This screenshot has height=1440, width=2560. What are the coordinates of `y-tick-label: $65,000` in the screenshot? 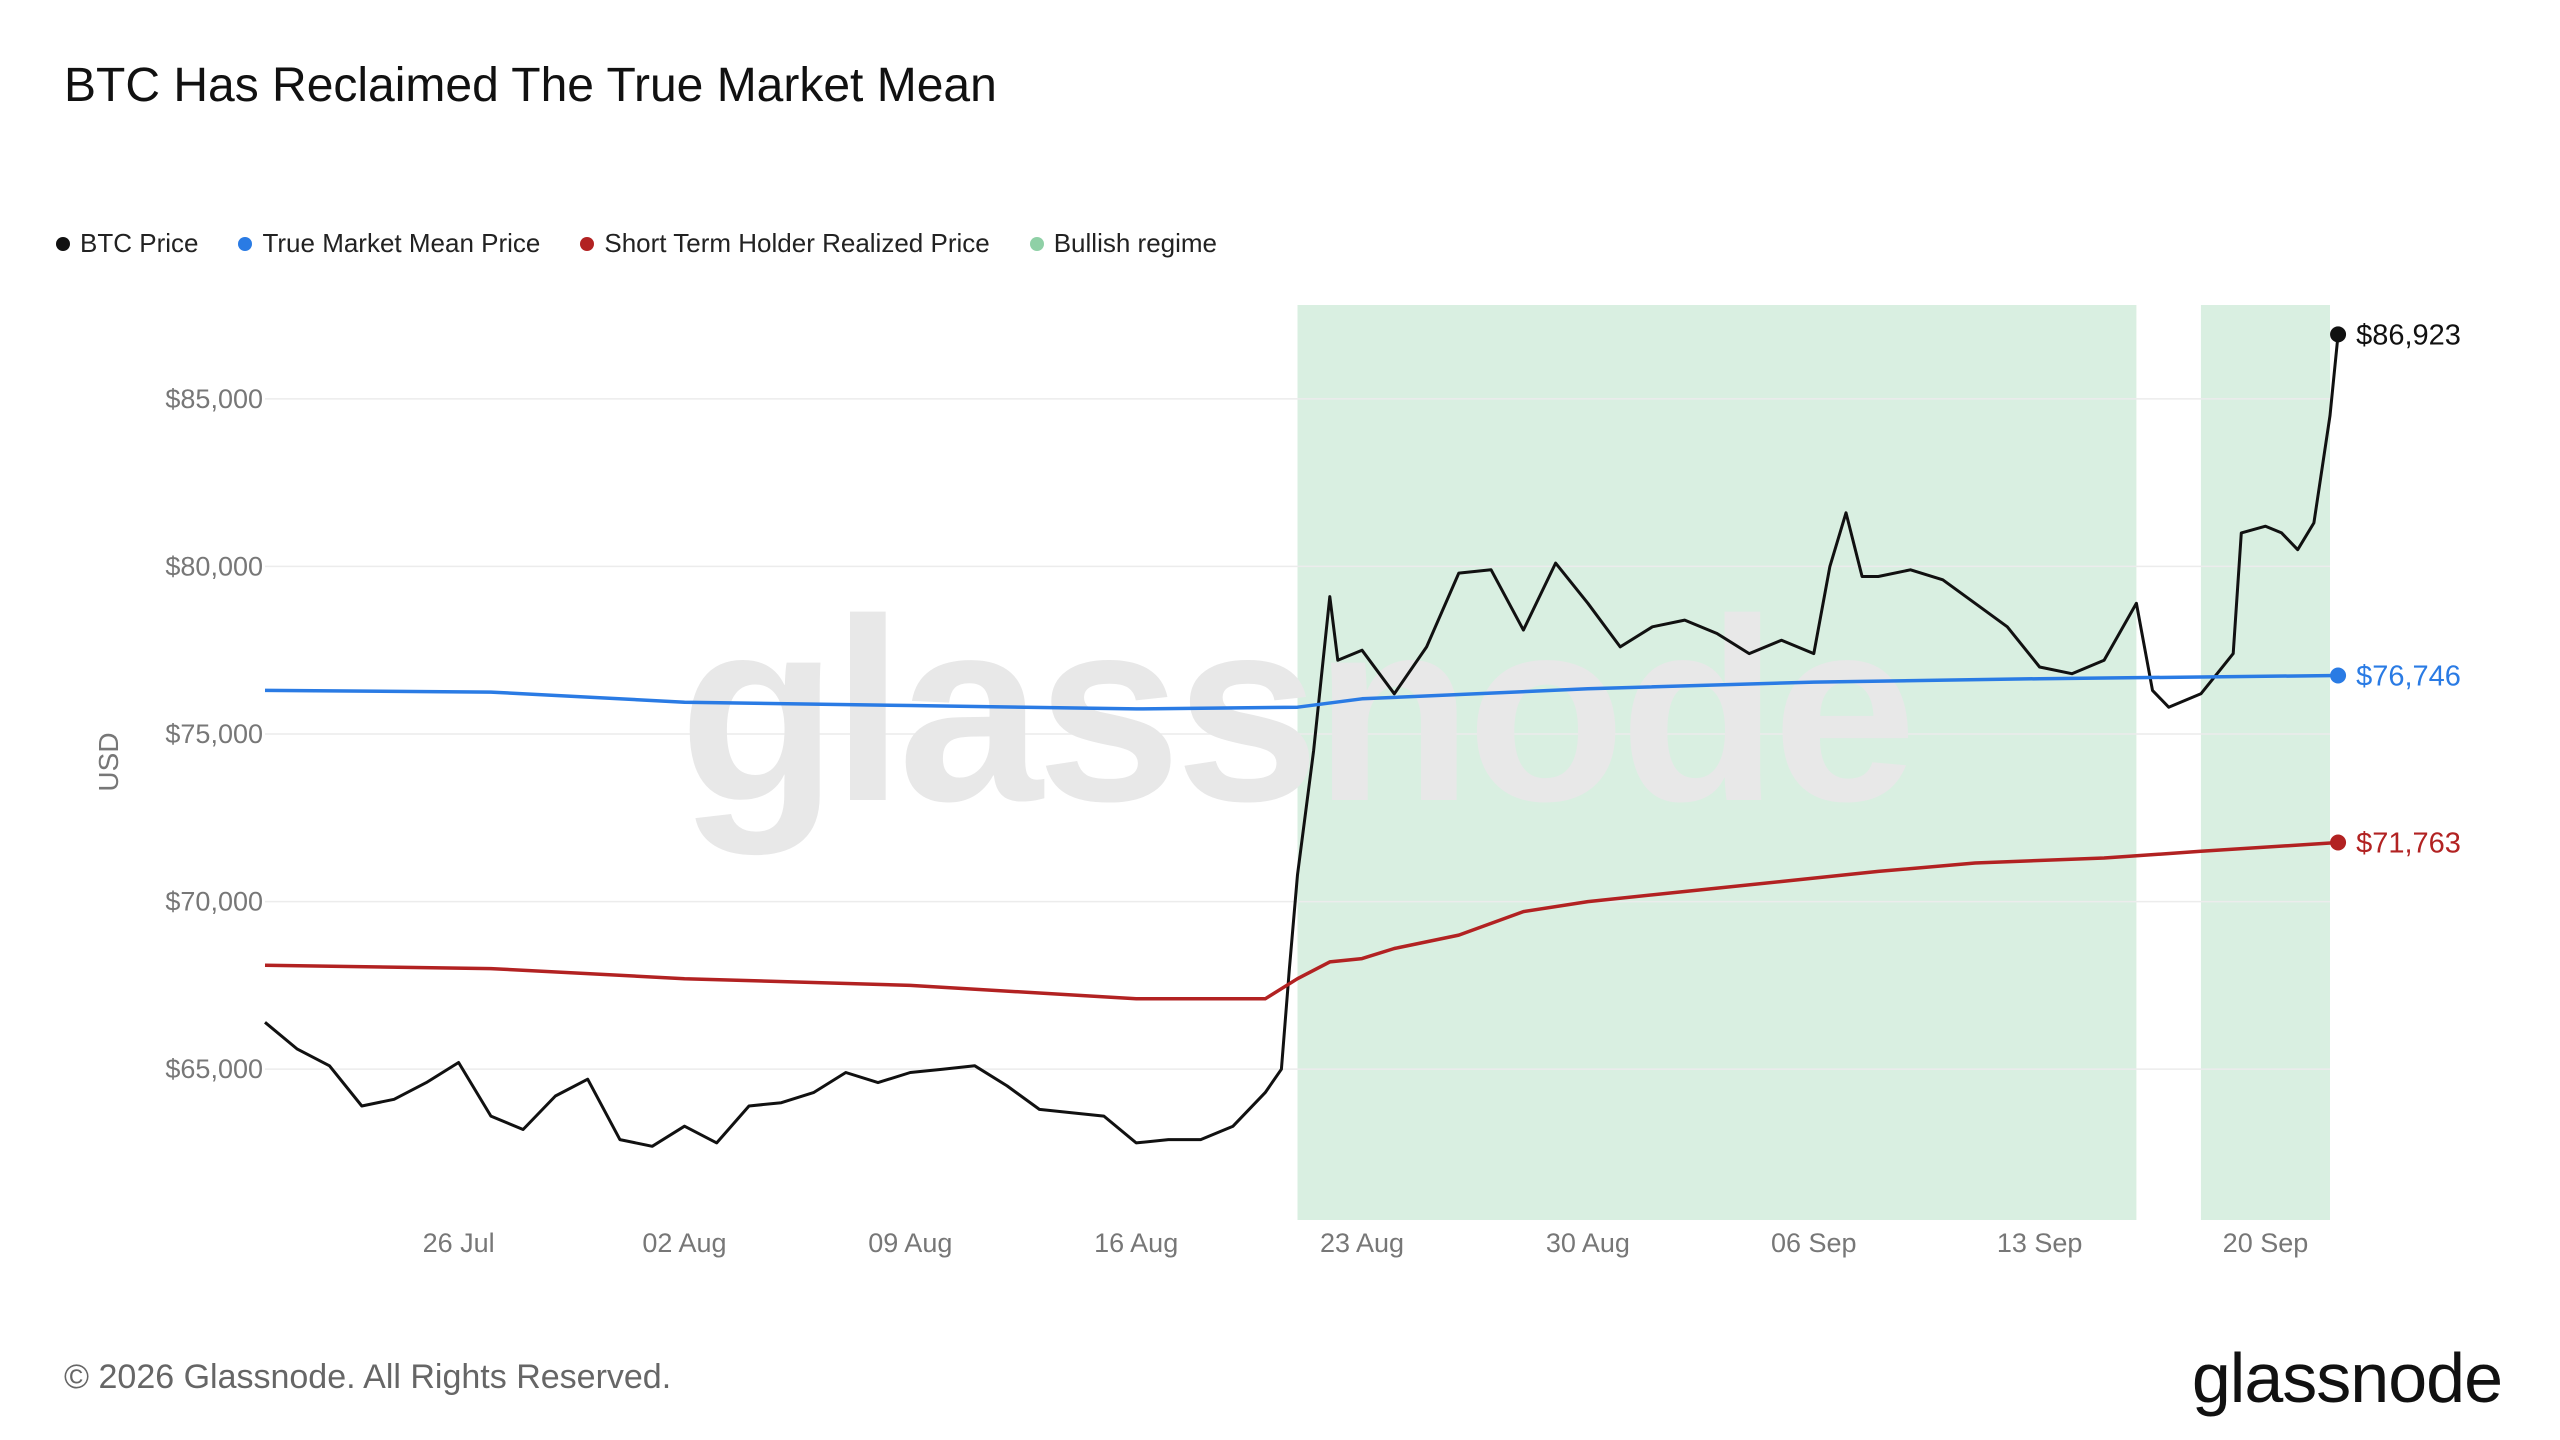 It's located at (214, 1069).